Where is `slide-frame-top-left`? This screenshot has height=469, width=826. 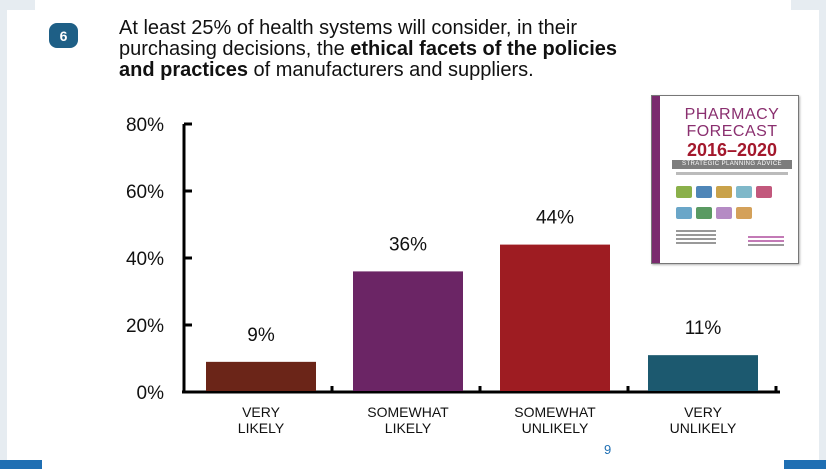
slide-frame-top-left is located at coordinates (17, 5).